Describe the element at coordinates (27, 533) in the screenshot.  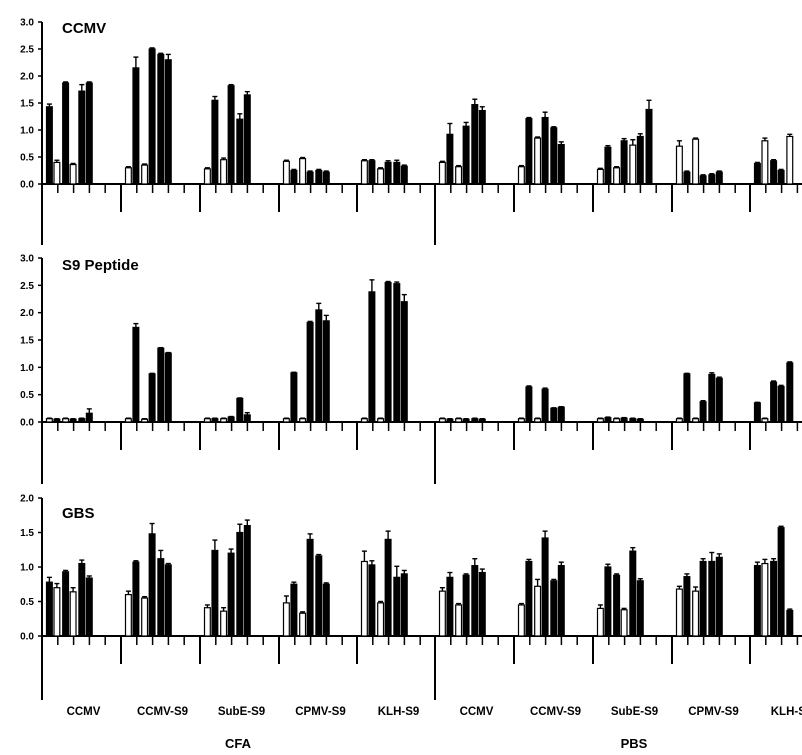
I see `y-tick-label: 1.5` at that location.